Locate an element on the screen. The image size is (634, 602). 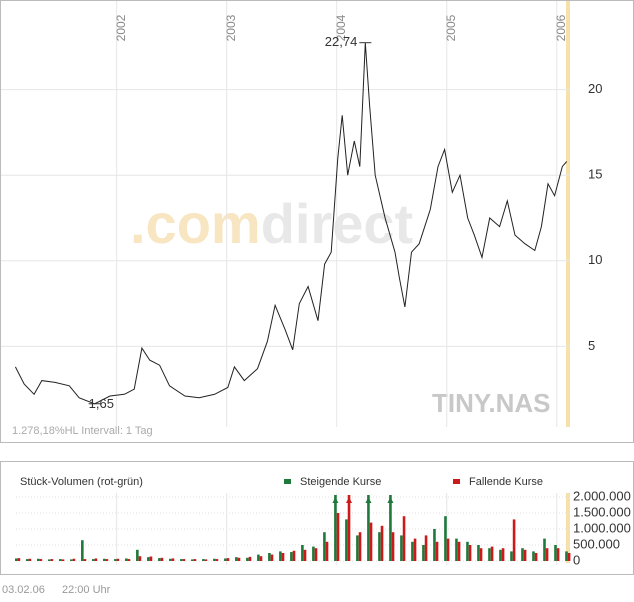
y-tick-label: 500.000 is located at coordinates (596, 543).